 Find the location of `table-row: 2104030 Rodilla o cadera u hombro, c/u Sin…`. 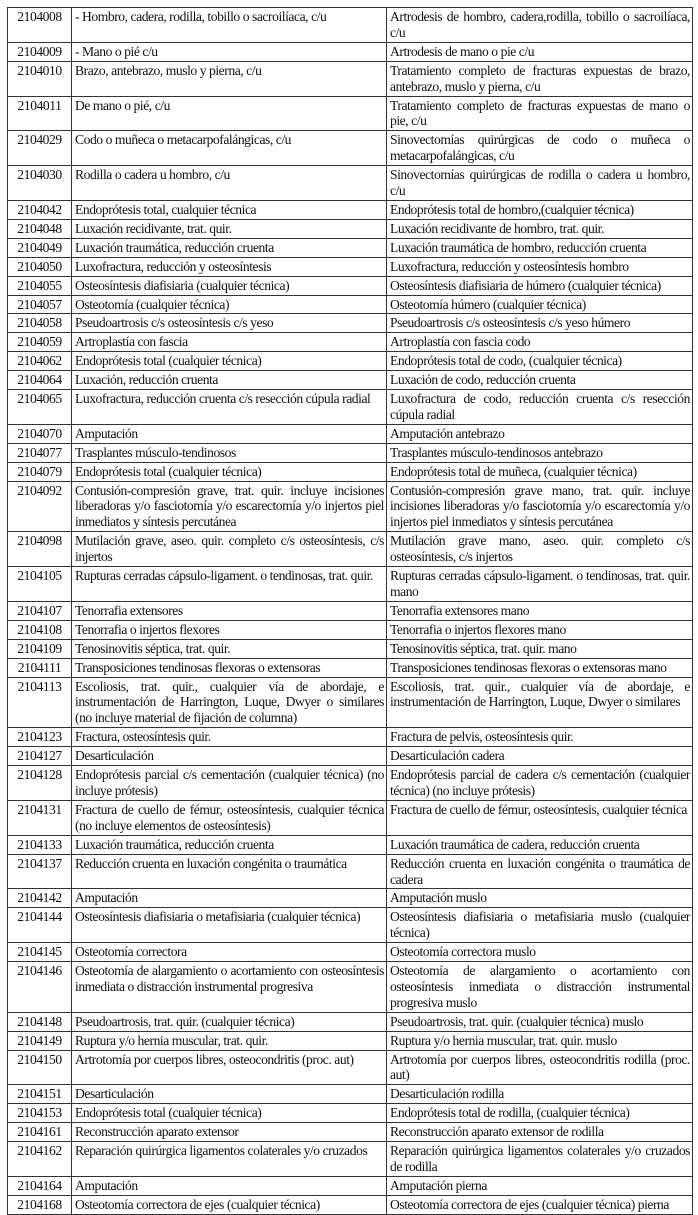

table-row: 2104030 Rodilla o cadera u hombro, c/u Sin… is located at coordinates (350, 183).